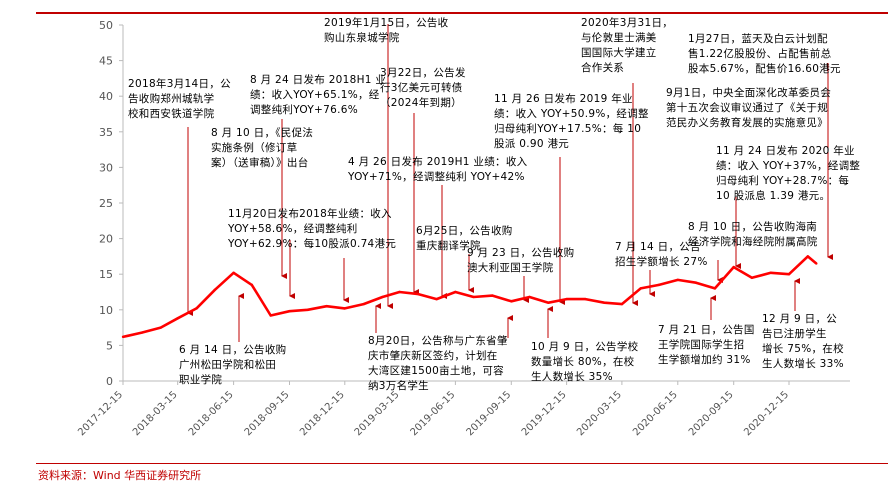  What do you see at coordinates (109, 345) in the screenshot?
I see `y-tick-label: 5` at bounding box center [109, 345].